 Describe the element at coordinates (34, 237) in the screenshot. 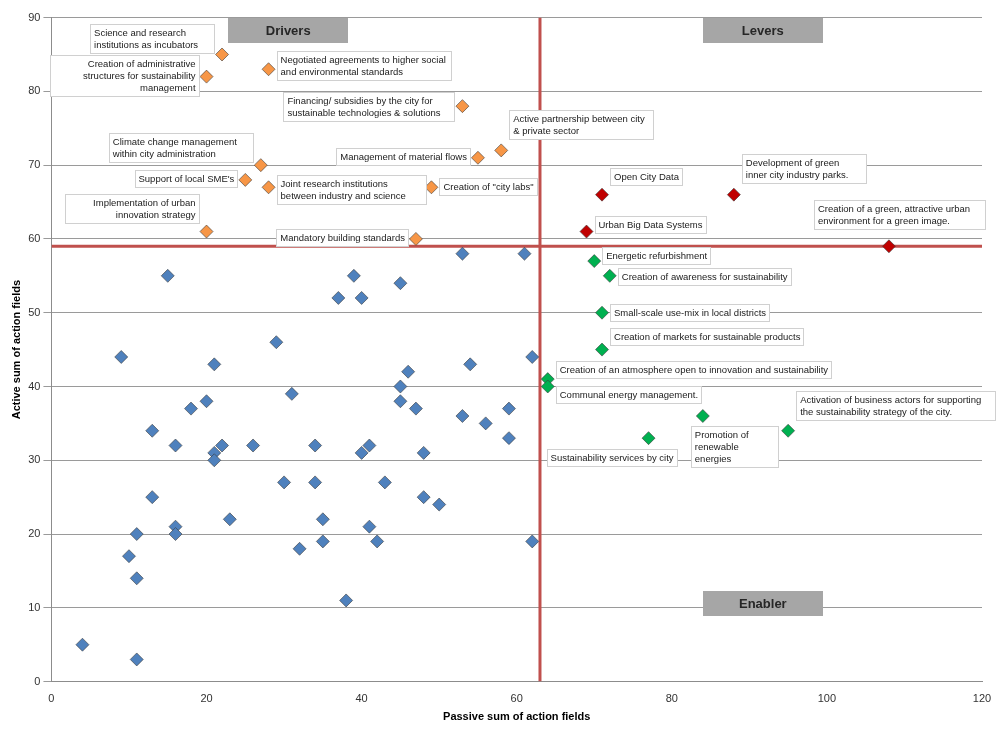

I see `y-tick-label: 60` at that location.